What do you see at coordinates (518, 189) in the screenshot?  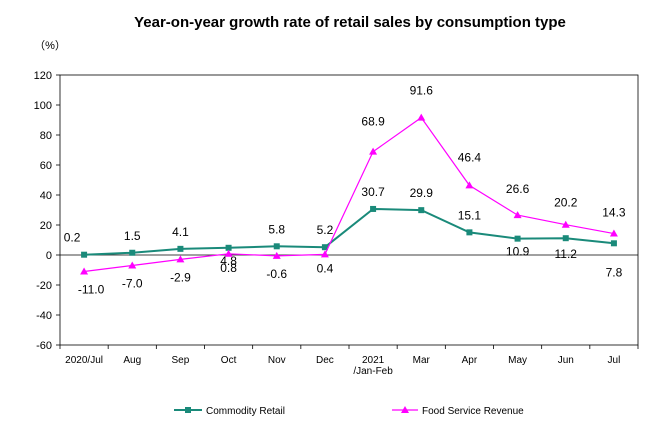 I see `data-label: 26.6` at bounding box center [518, 189].